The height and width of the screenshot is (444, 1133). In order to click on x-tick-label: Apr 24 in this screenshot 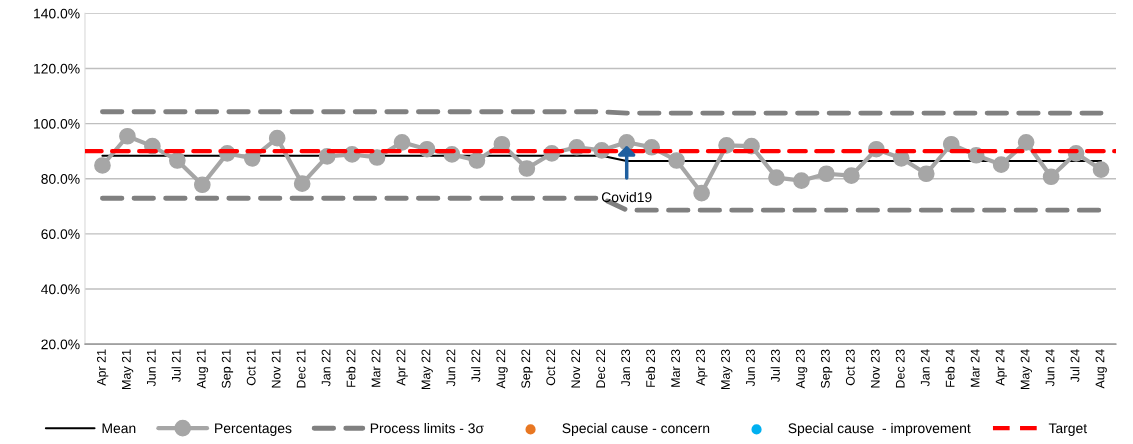, I will do `click(1001, 367)`.